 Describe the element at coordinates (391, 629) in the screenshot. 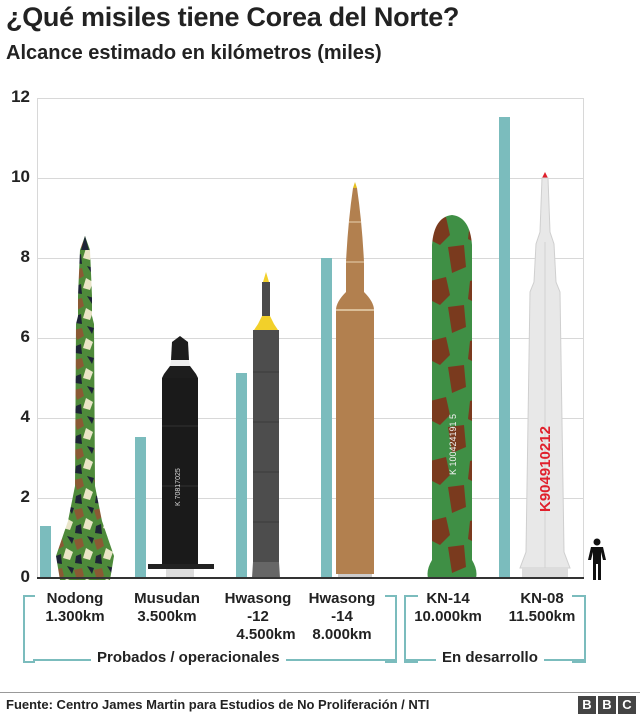

I see `bracket-tested-right` at that location.